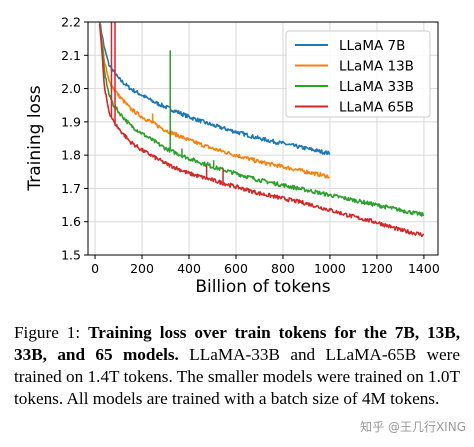  I want to click on legend: LLaMA 7B LLaMA 13B LLaMA 33B LLaMA 65B, so click(358, 74).